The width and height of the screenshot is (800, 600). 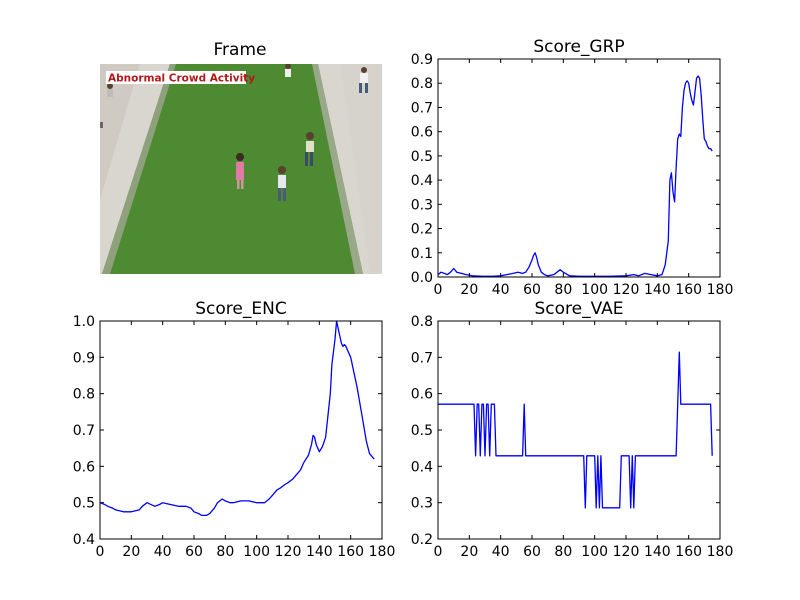 What do you see at coordinates (240, 309) in the screenshot?
I see `chart-title: Score_ENC` at bounding box center [240, 309].